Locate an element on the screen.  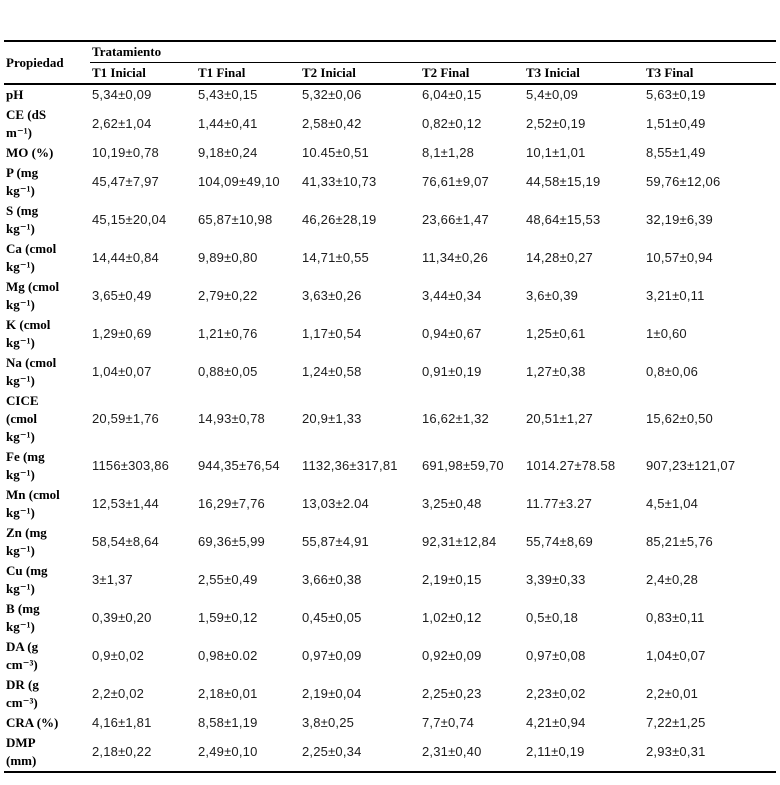
value-cell: 16,62±1,32 is located at coordinates (455, 418).